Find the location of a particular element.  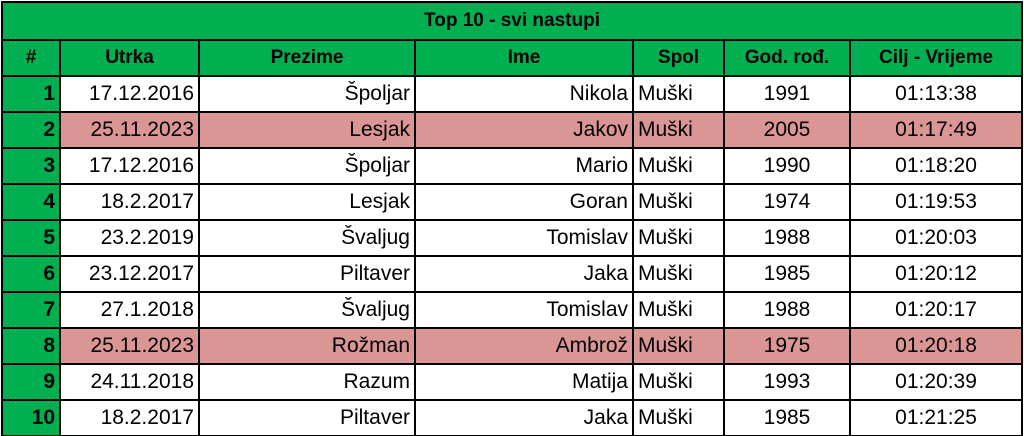

rank-cell: 2 is located at coordinates (31, 130).